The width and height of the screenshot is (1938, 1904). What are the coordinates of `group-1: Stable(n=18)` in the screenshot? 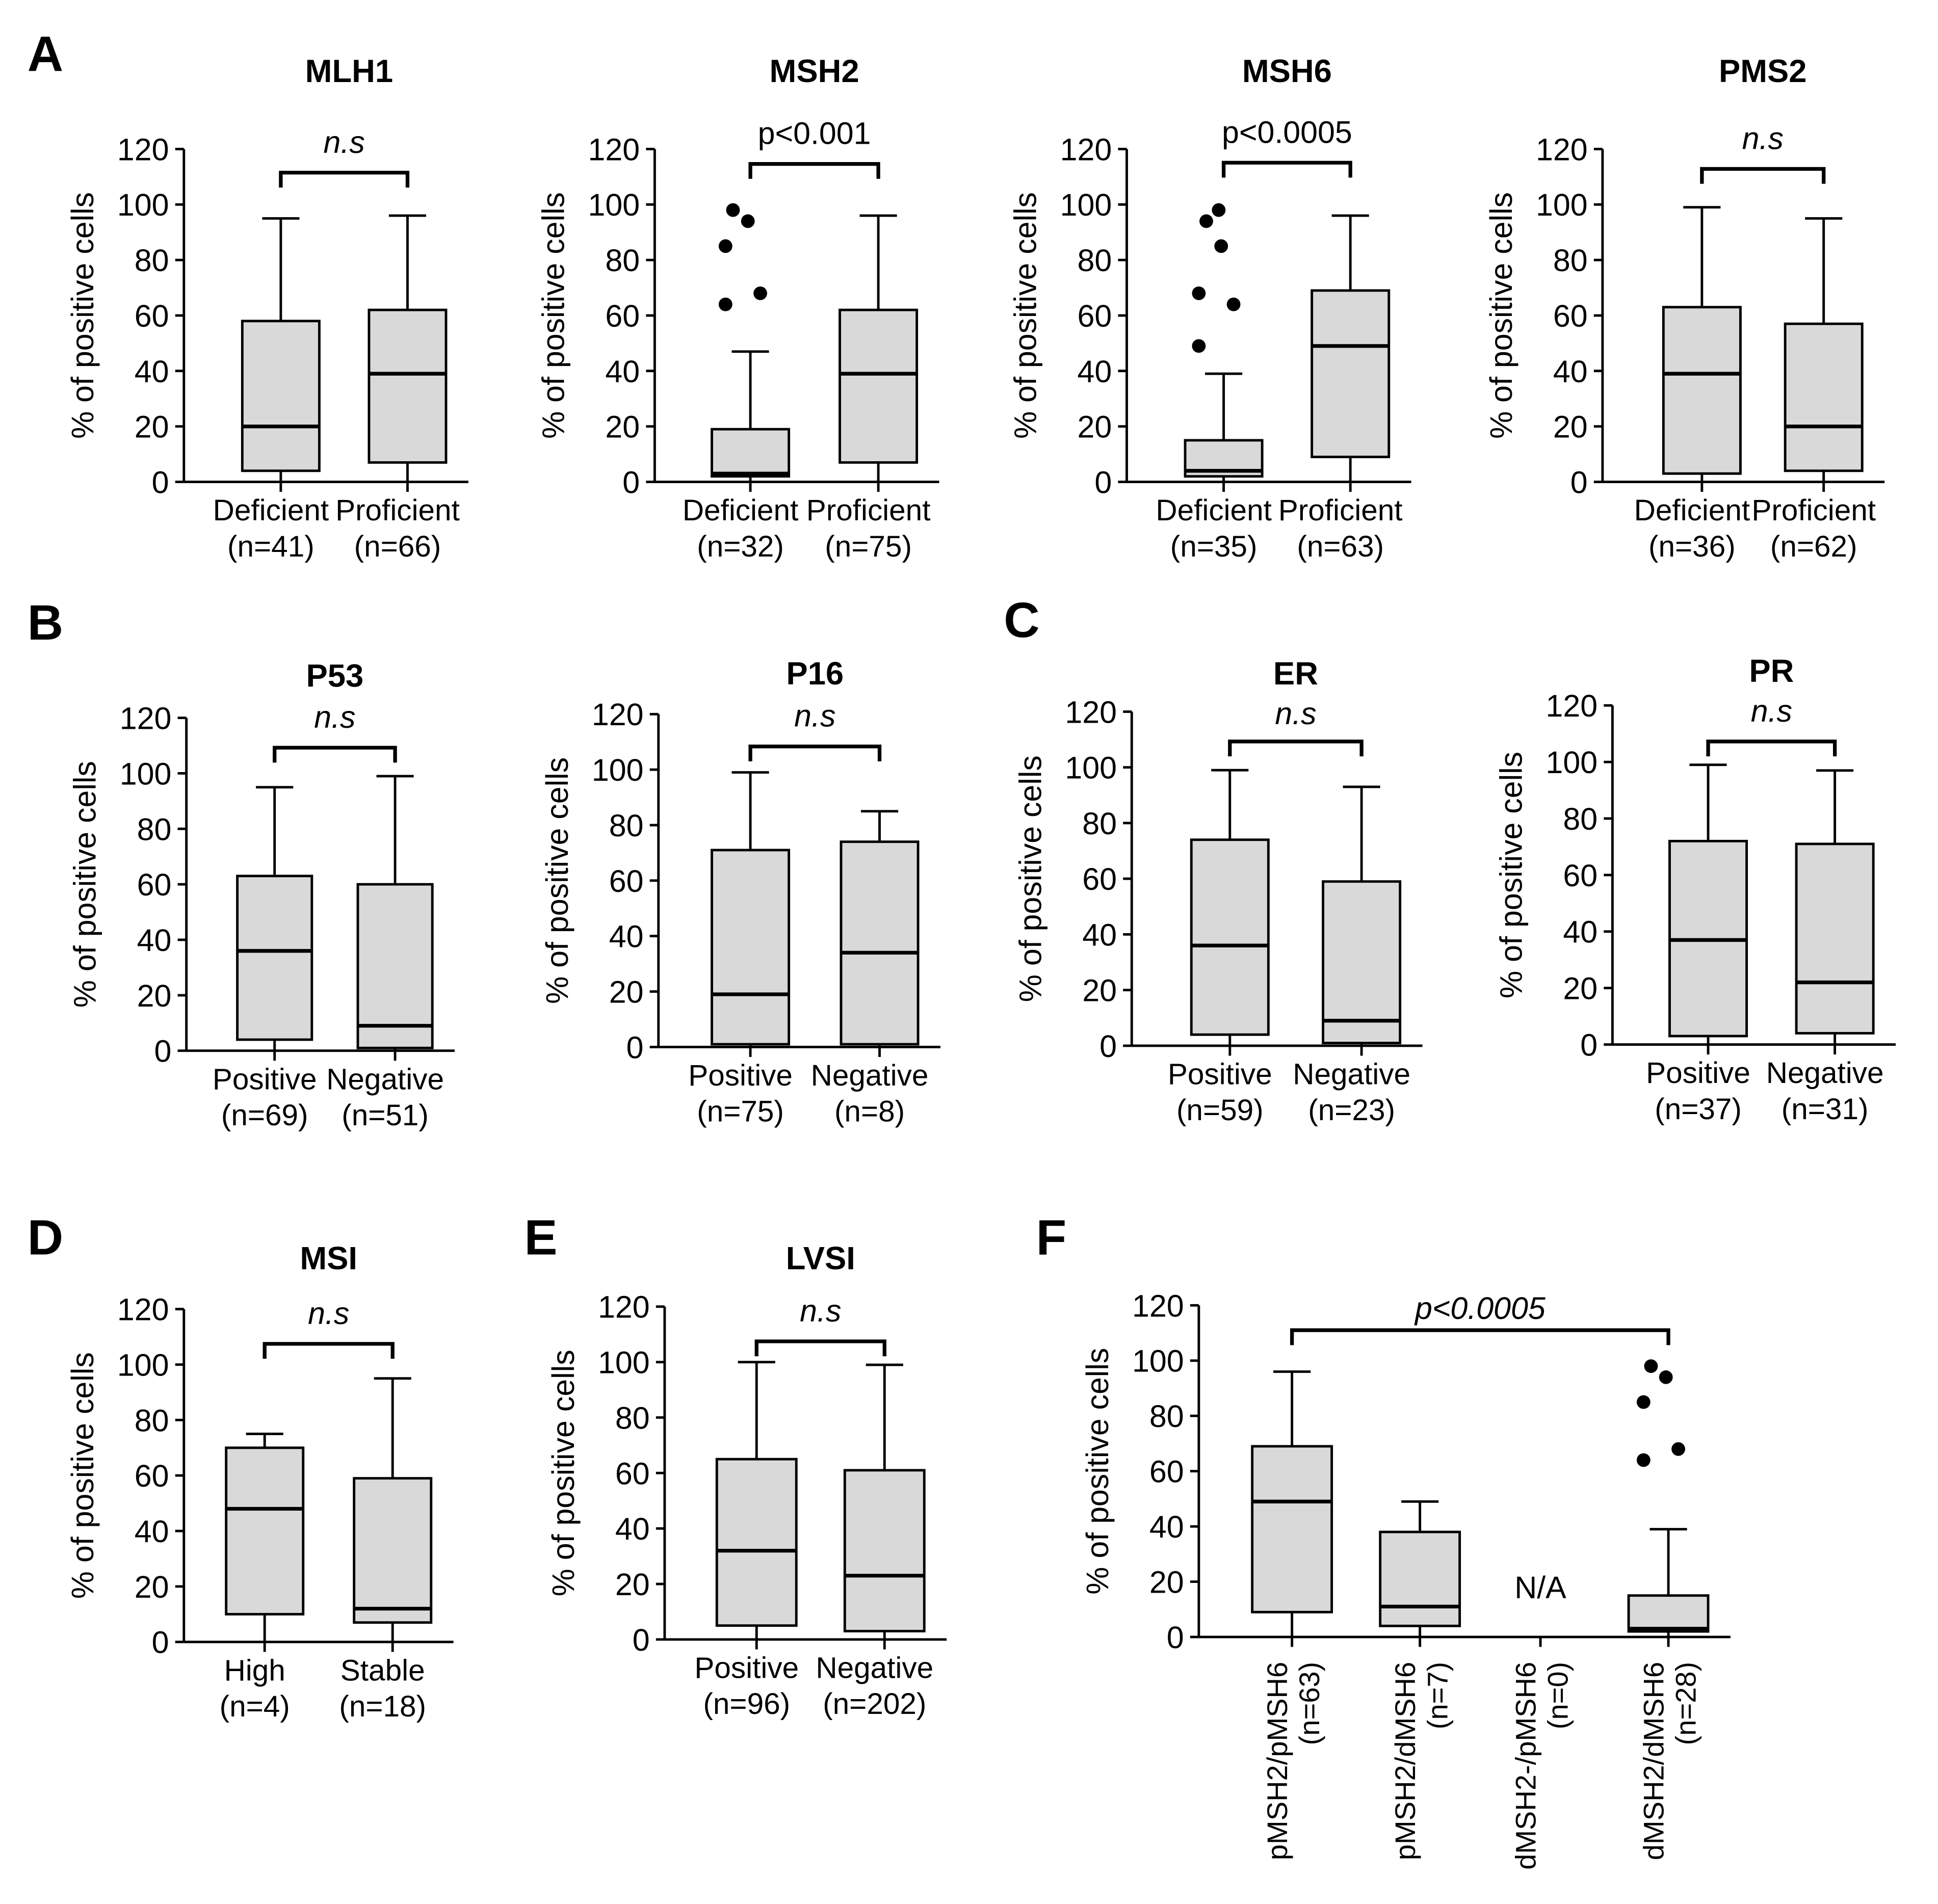 It's located at (386, 1550).